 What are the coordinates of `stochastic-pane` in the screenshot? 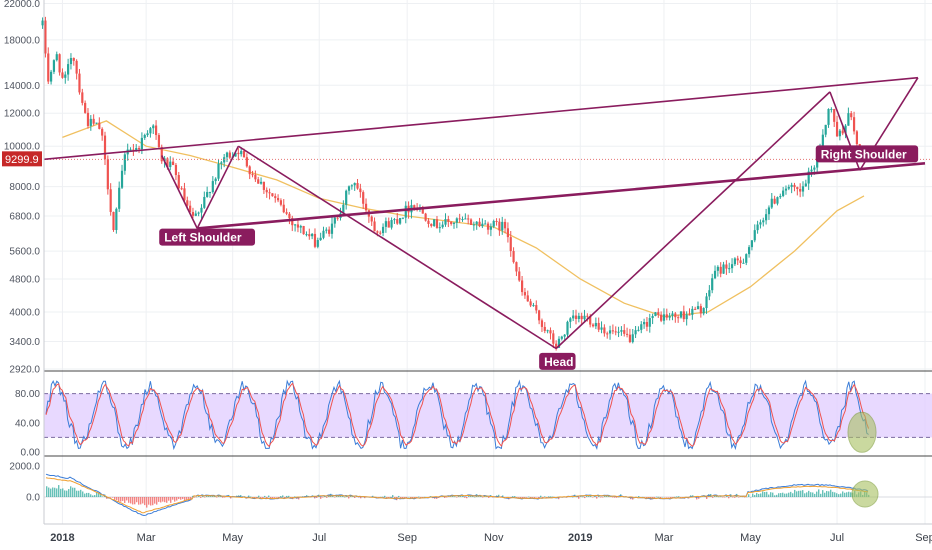 It's located at (488, 416).